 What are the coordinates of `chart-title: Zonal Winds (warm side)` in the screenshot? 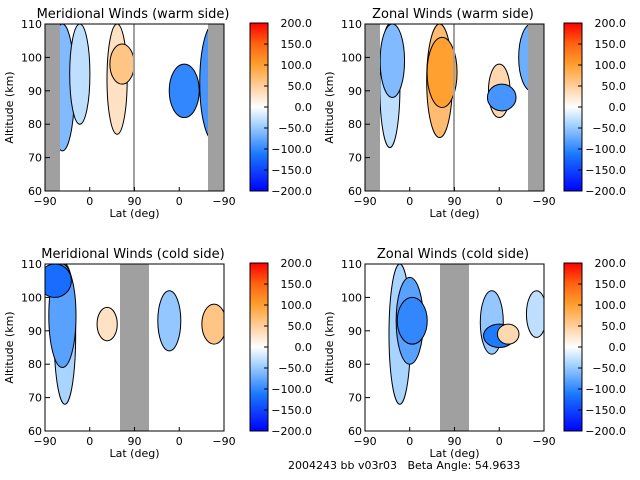 It's located at (453, 14).